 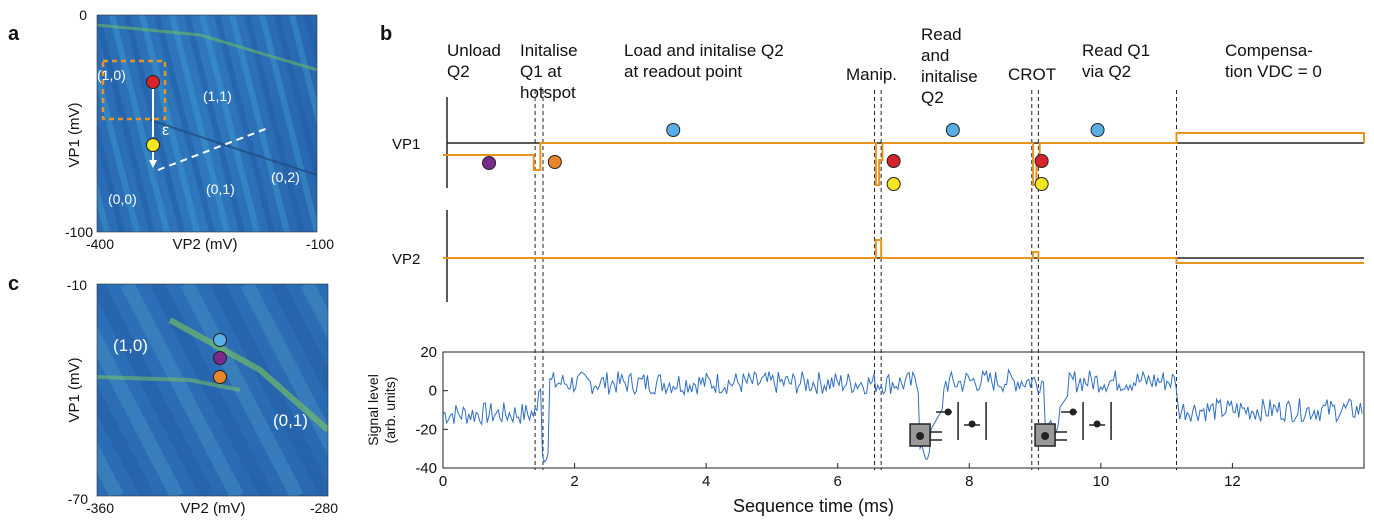 I want to click on panel-a-letter: a, so click(x=14, y=34).